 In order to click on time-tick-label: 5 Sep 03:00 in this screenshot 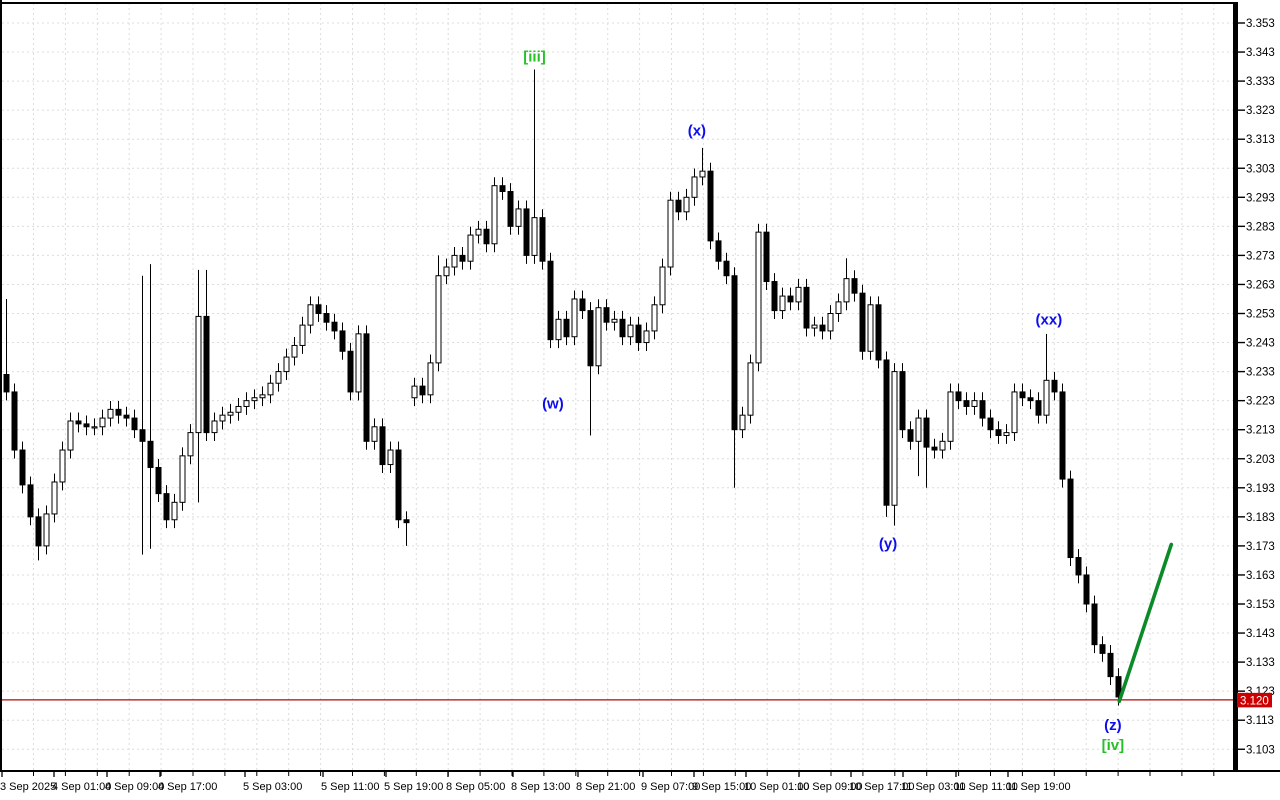, I will do `click(272, 787)`.